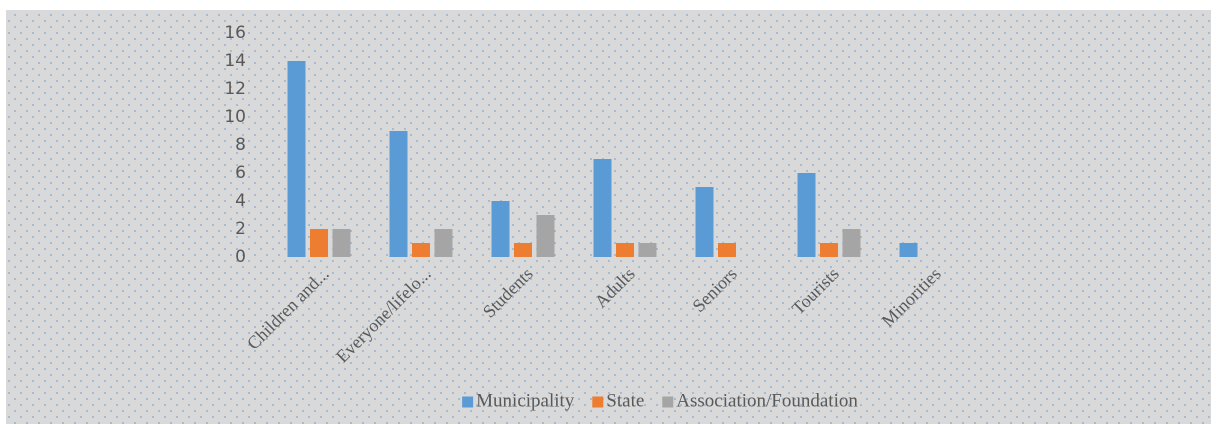 Image resolution: width=1217 pixels, height=428 pixels. What do you see at coordinates (240, 201) in the screenshot?
I see `y-tick-label: 4` at bounding box center [240, 201].